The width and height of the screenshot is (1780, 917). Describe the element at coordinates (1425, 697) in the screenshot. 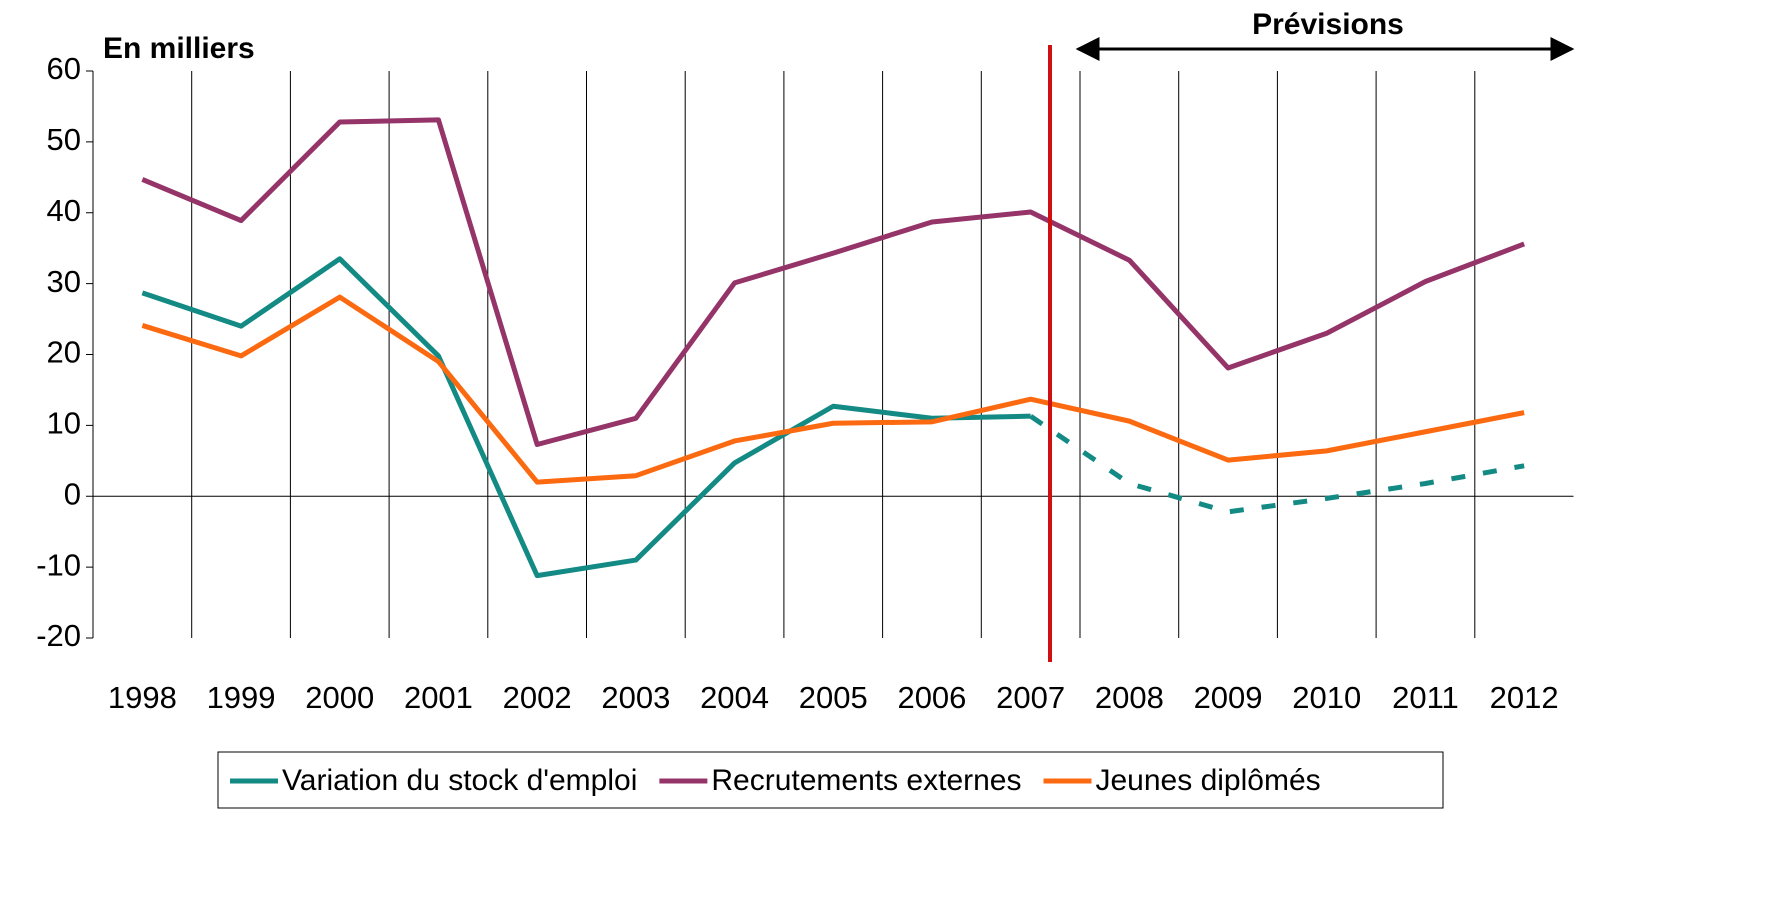

I see `x-tick-label: 2011` at that location.